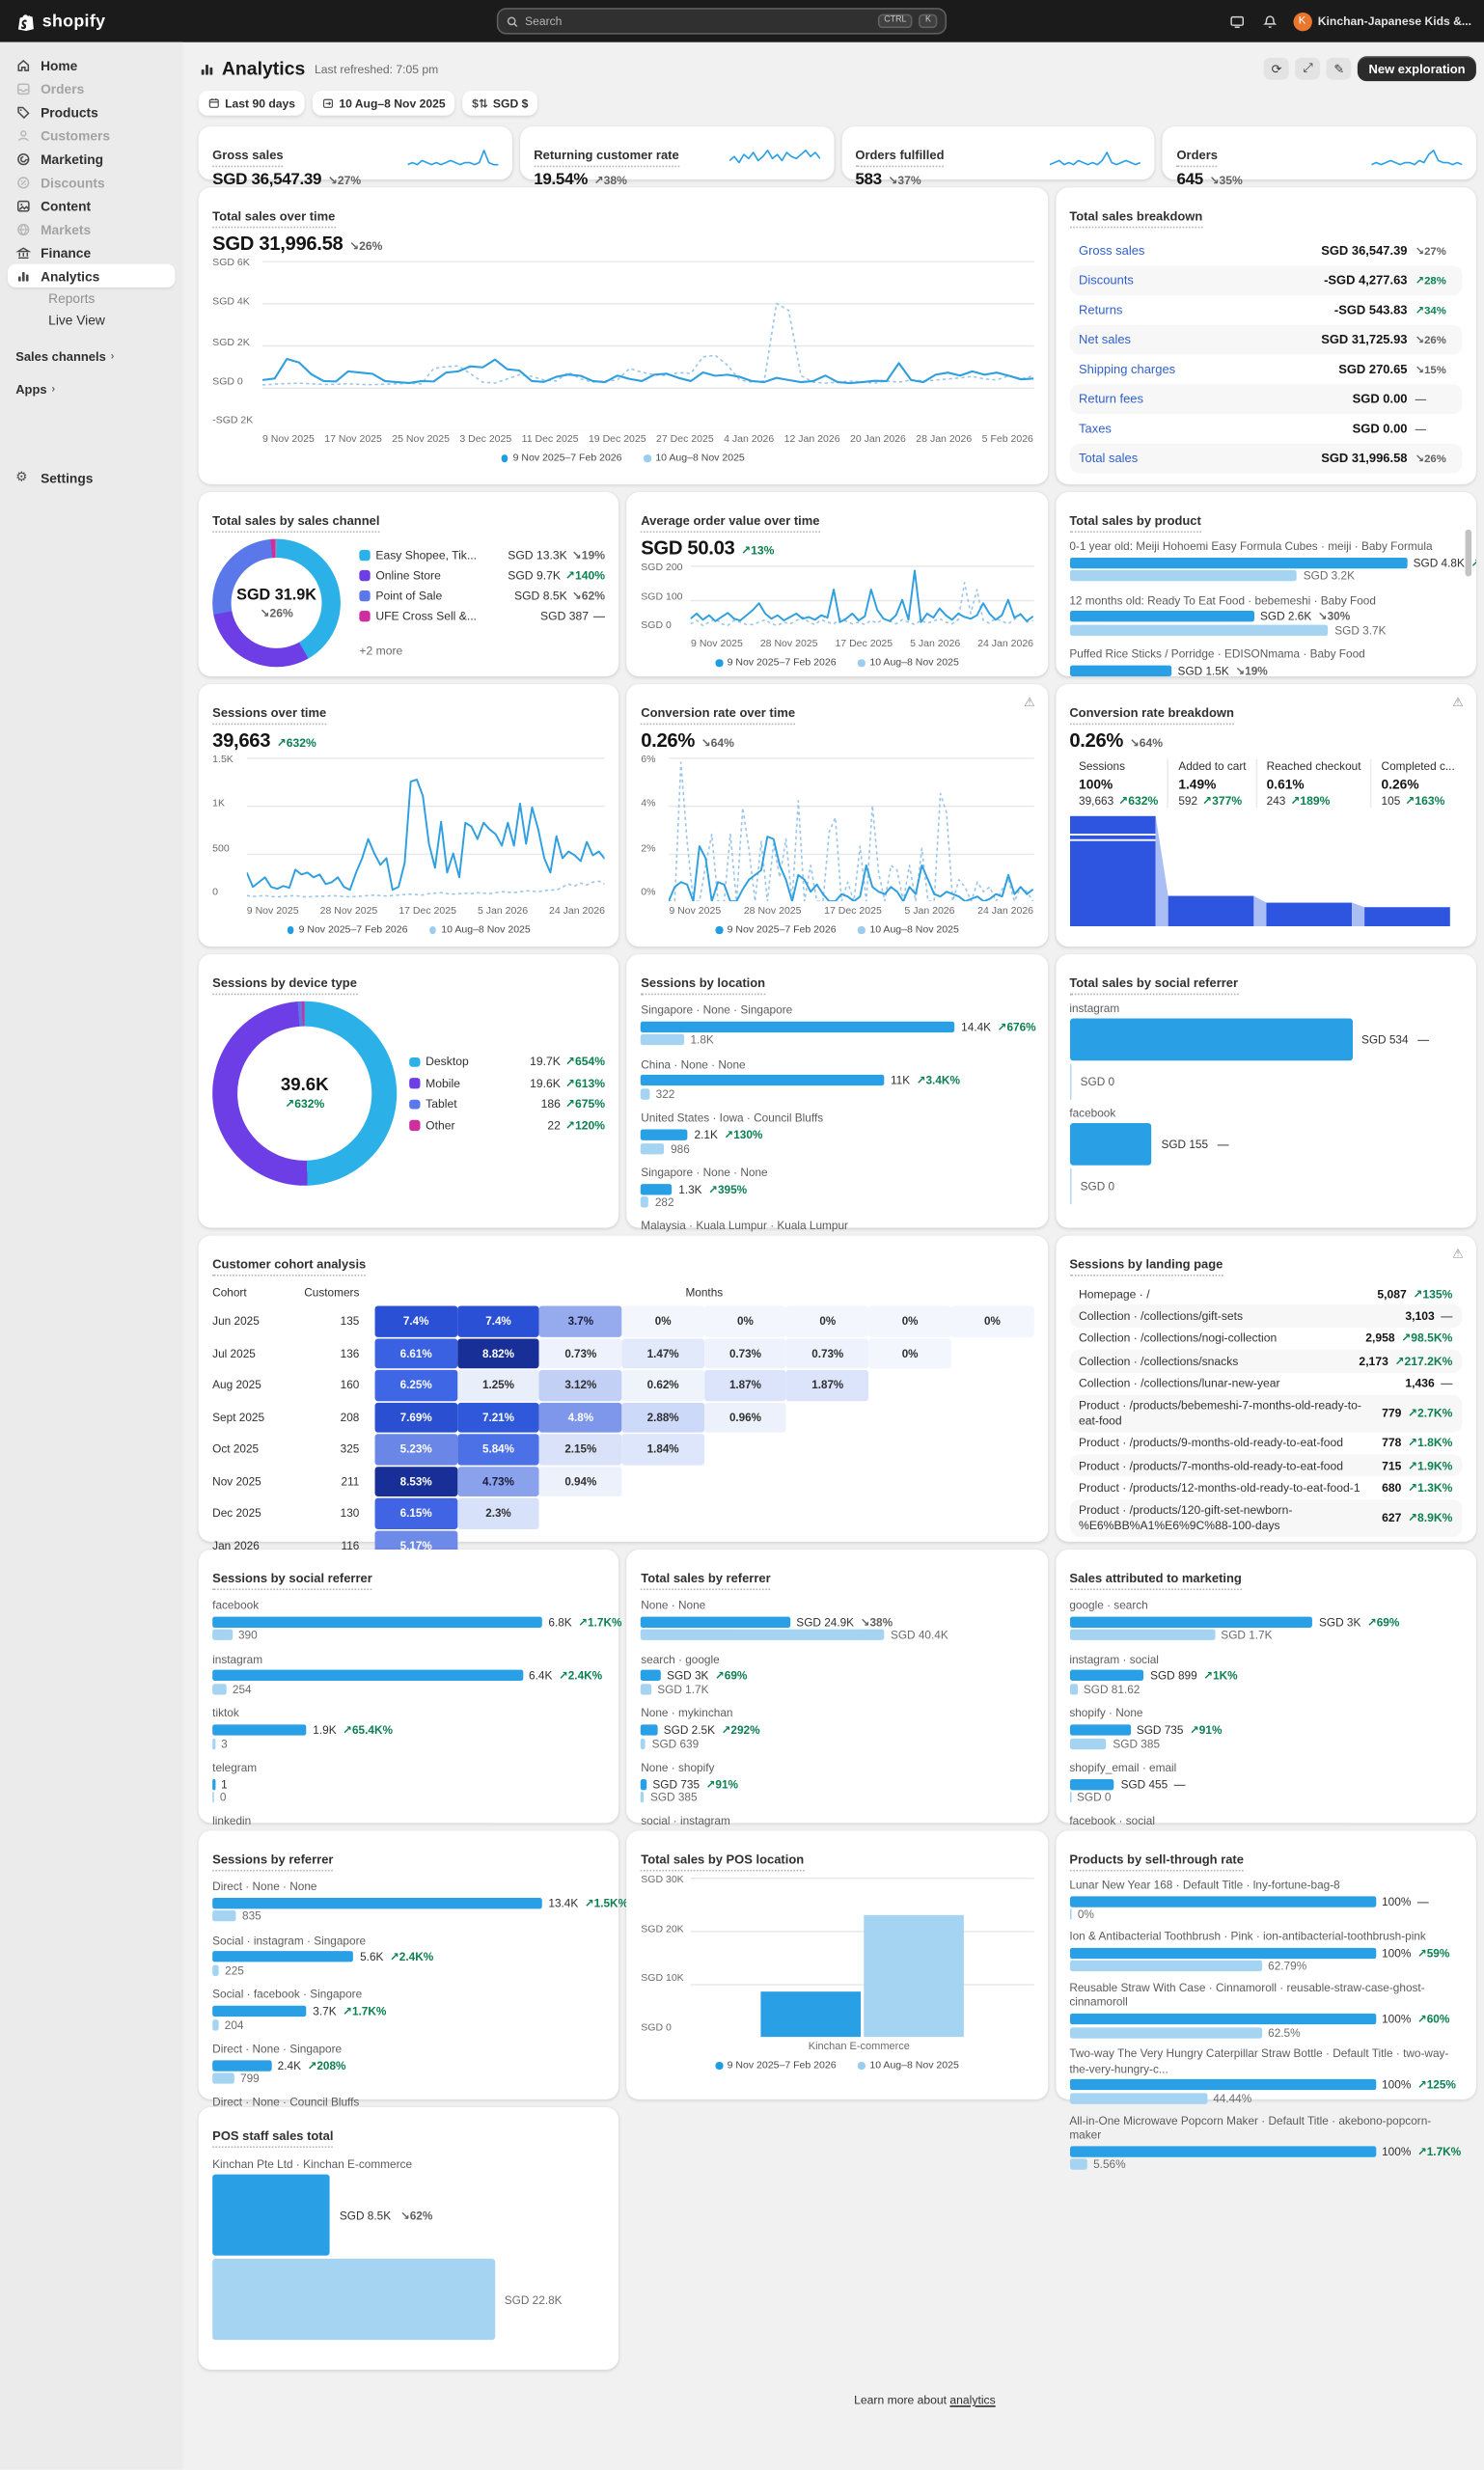  Describe the element at coordinates (91, 321) in the screenshot. I see `sidebar-item-live-view: Live View` at that location.